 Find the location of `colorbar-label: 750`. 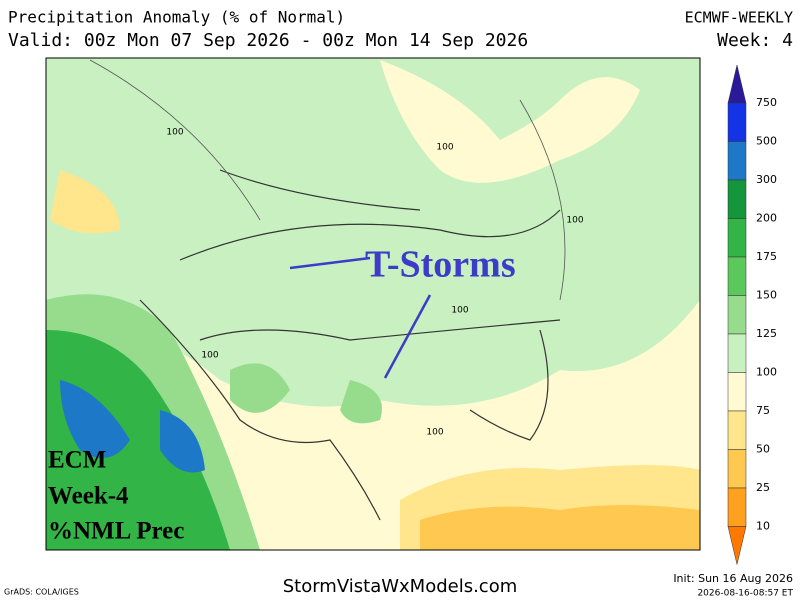

colorbar-label: 750 is located at coordinates (766, 102).